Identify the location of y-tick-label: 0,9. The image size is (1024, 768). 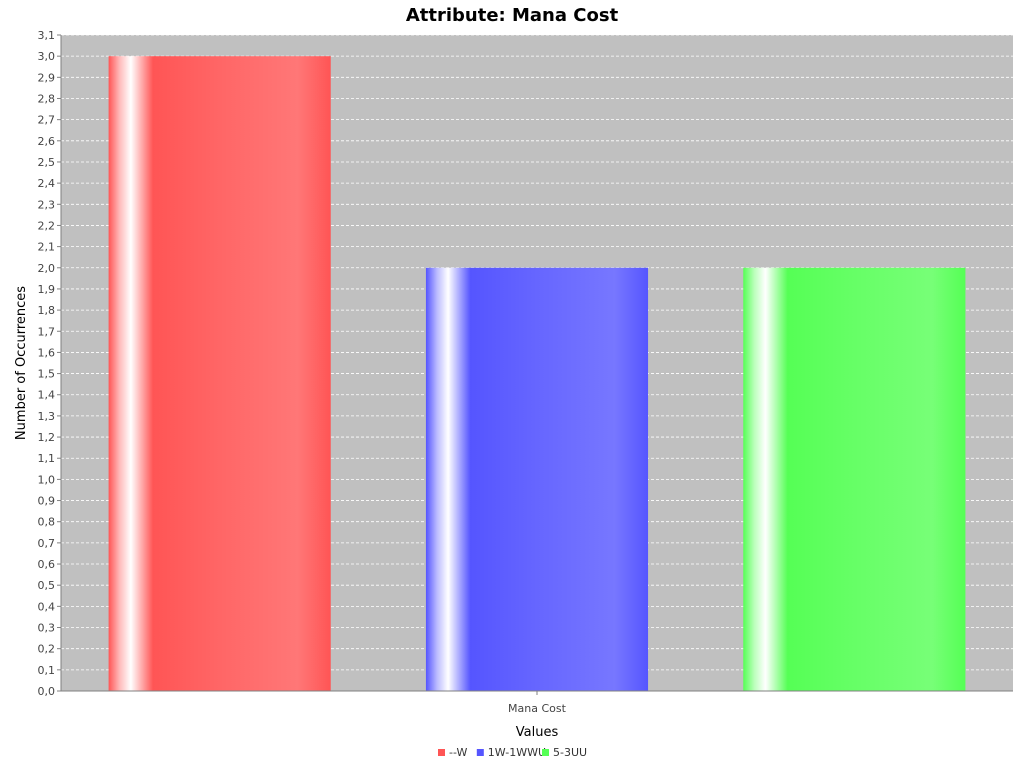
(47, 501).